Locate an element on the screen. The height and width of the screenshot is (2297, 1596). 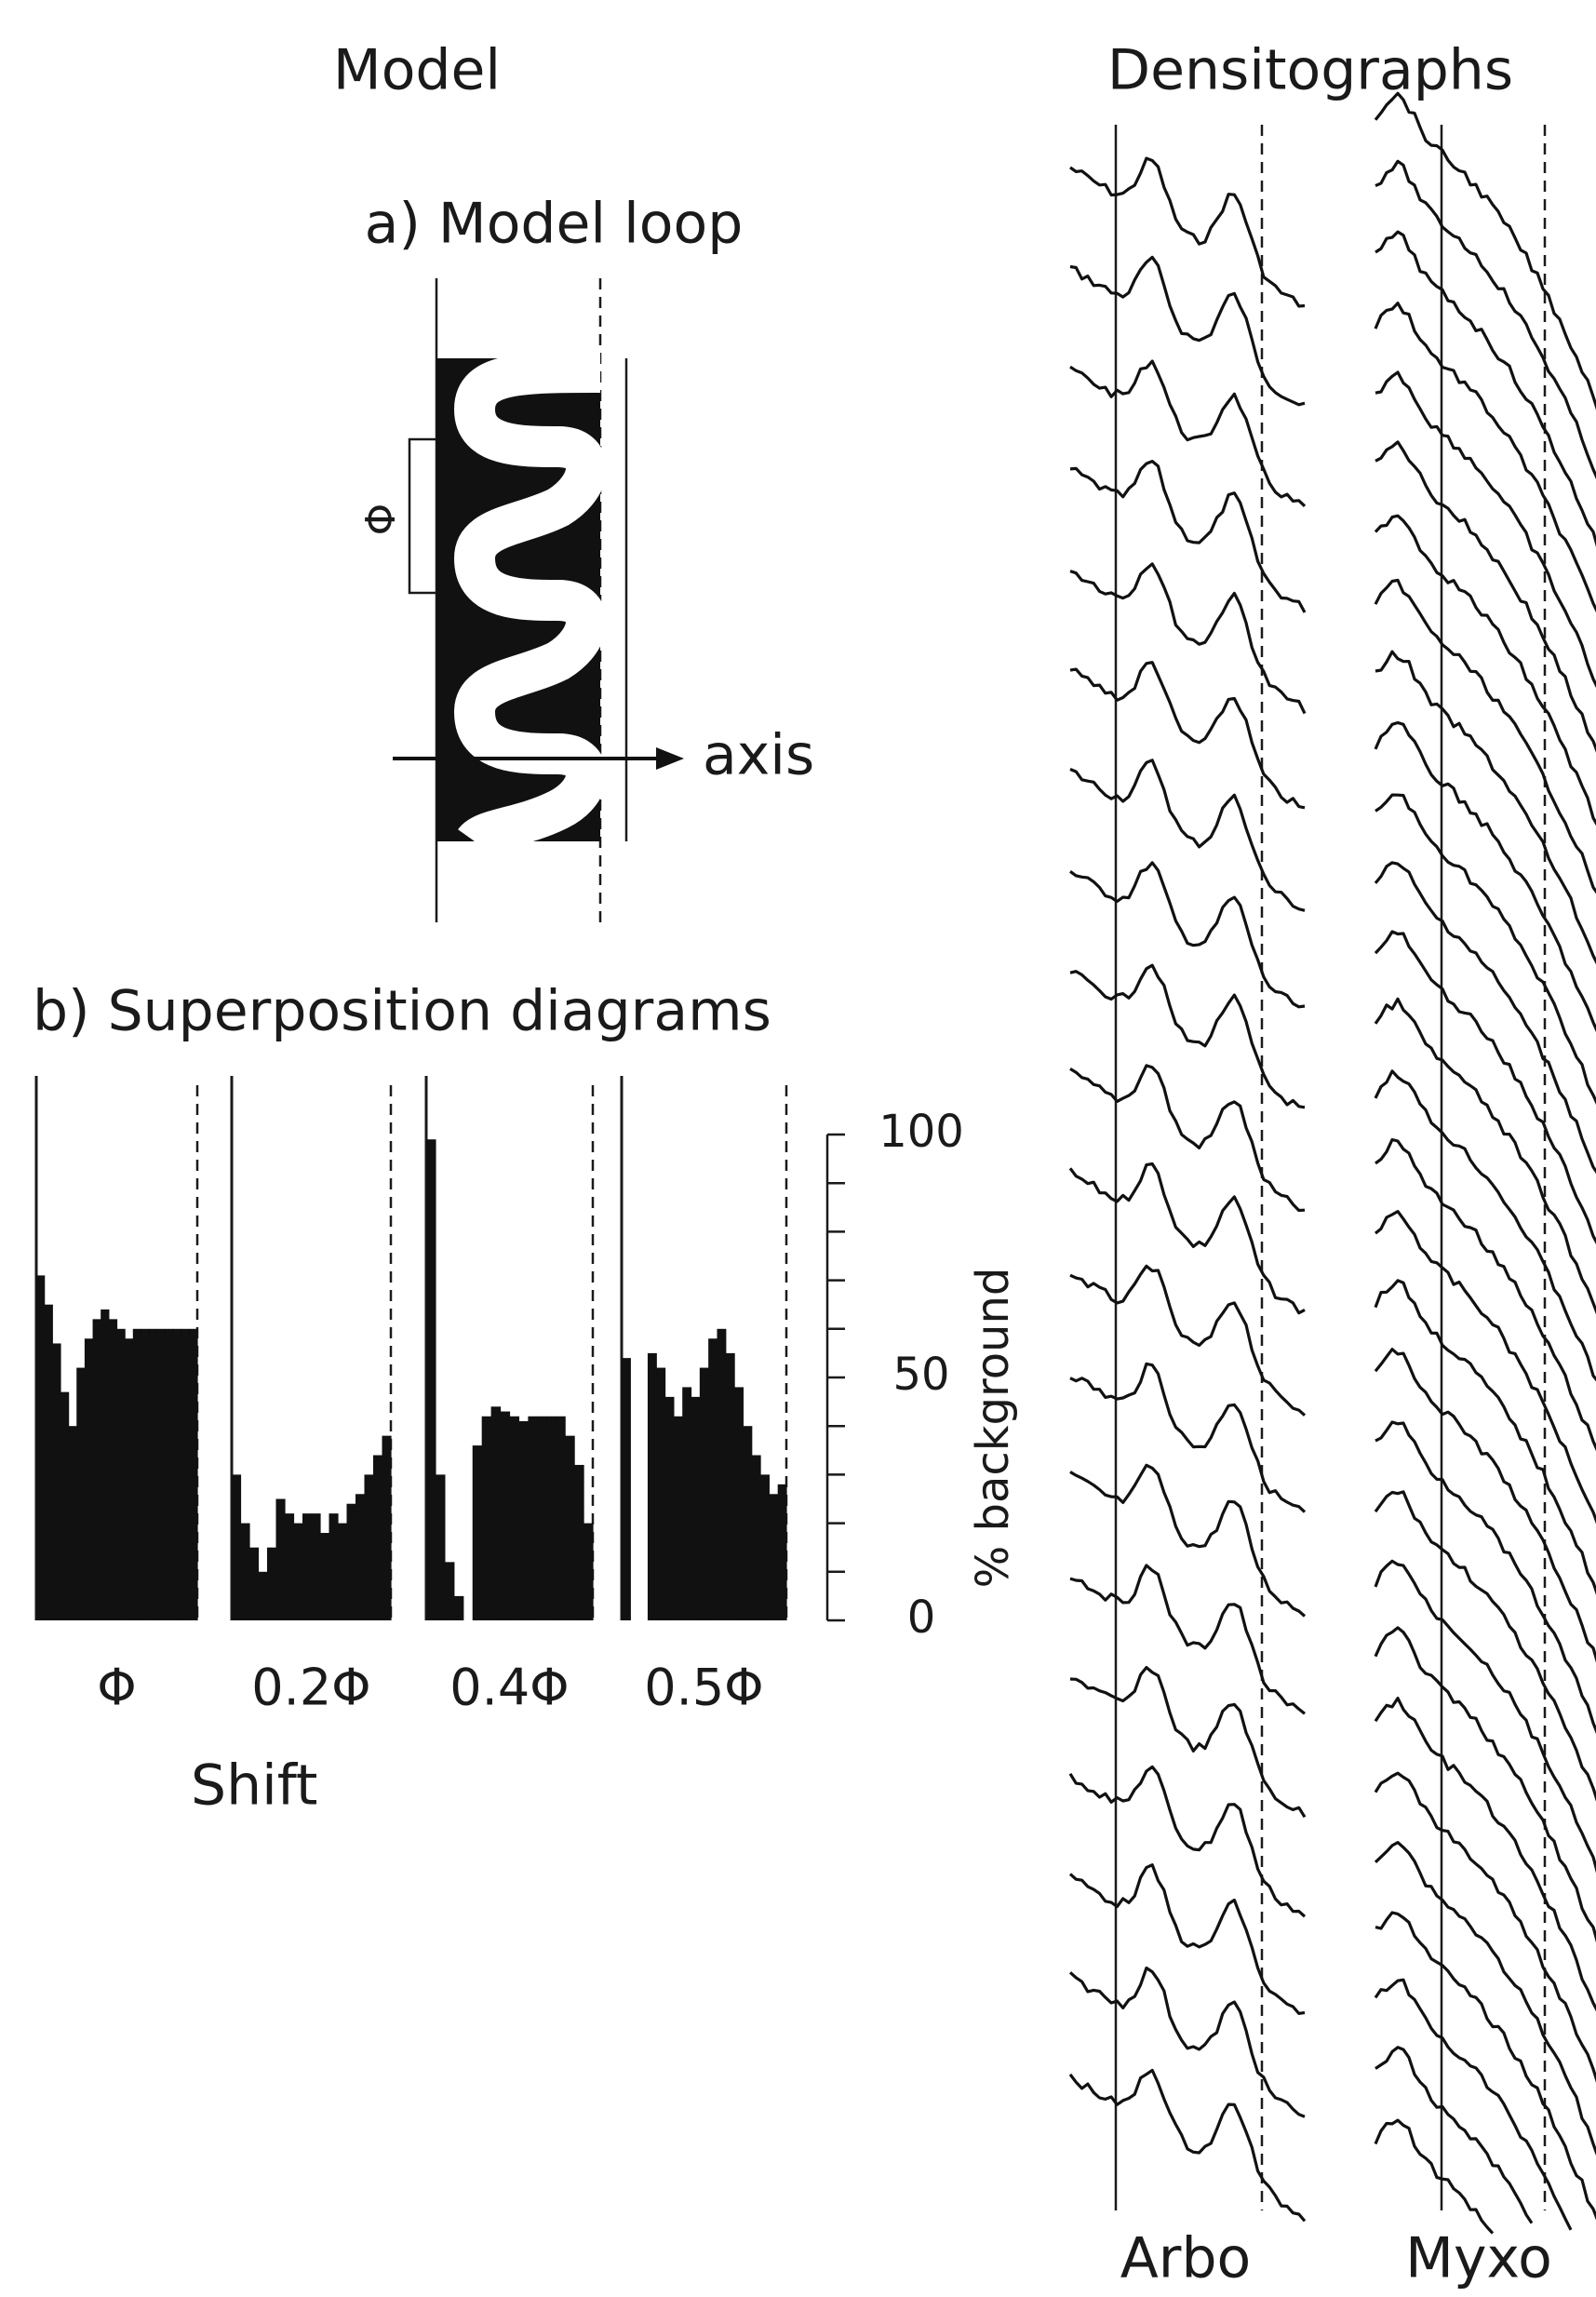
arrow-head is located at coordinates (670, 759).